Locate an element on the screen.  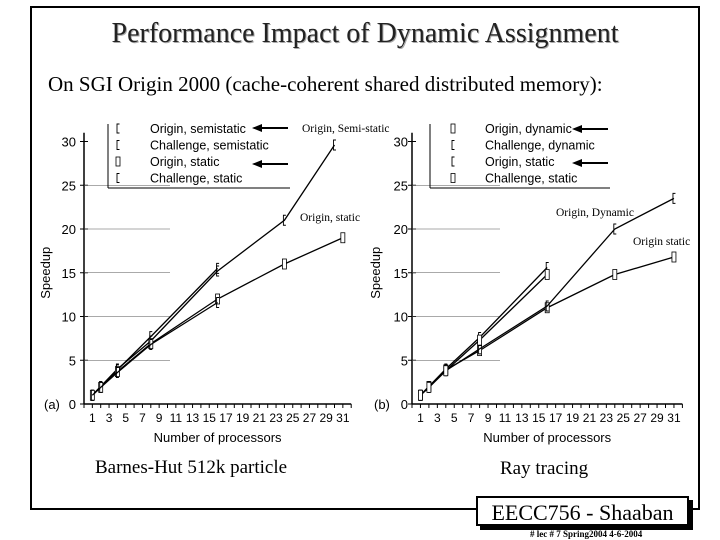
chart1-x-tick-label: 11 is located at coordinates (176, 418).